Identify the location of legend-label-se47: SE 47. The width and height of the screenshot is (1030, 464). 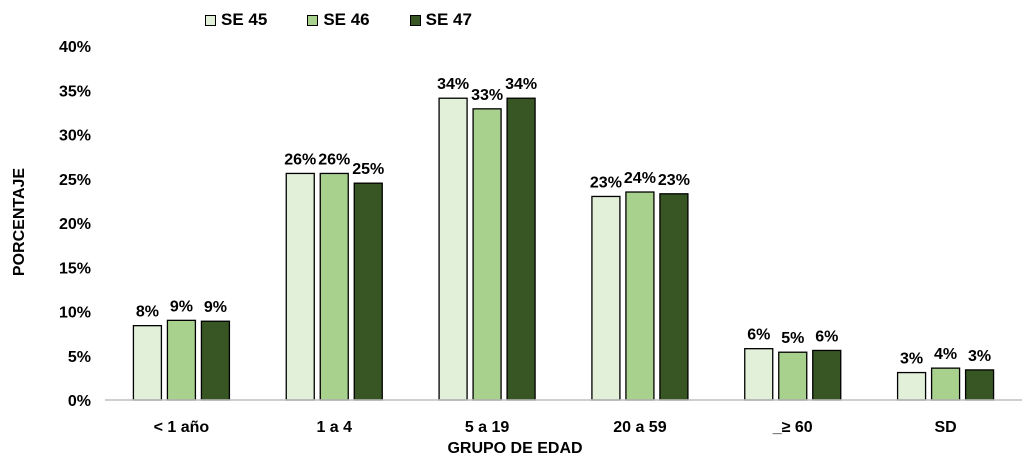
(448, 19).